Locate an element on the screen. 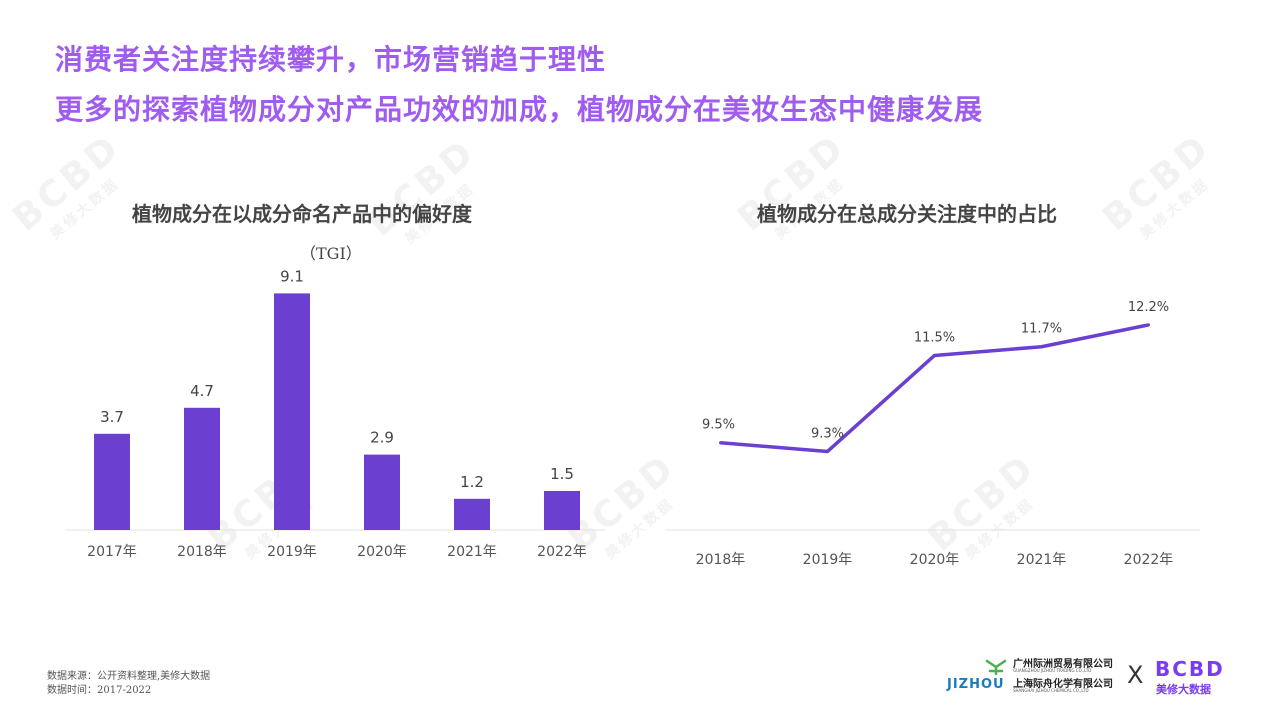 The width and height of the screenshot is (1280, 720). jizhou-logo-icon is located at coordinates (996, 667).